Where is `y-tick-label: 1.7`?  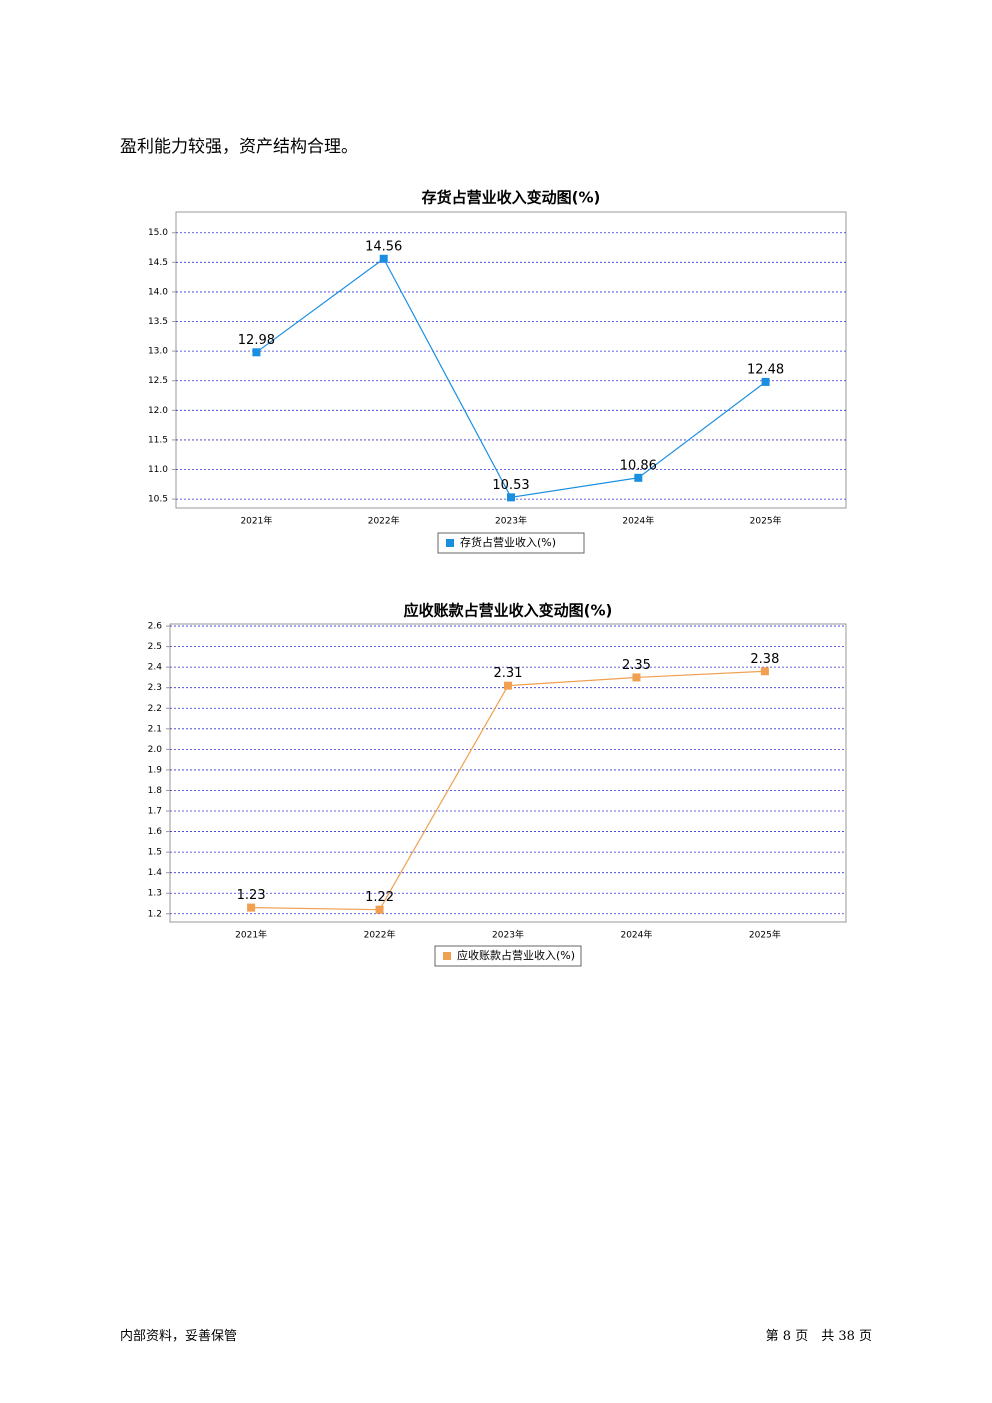 y-tick-label: 1.7 is located at coordinates (155, 812).